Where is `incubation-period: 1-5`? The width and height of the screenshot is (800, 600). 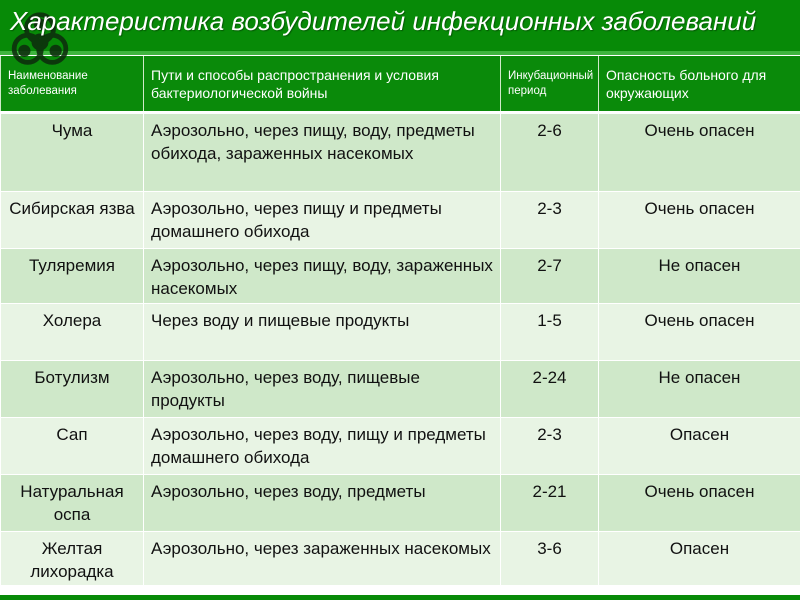
incubation-period: 1-5 is located at coordinates (549, 332).